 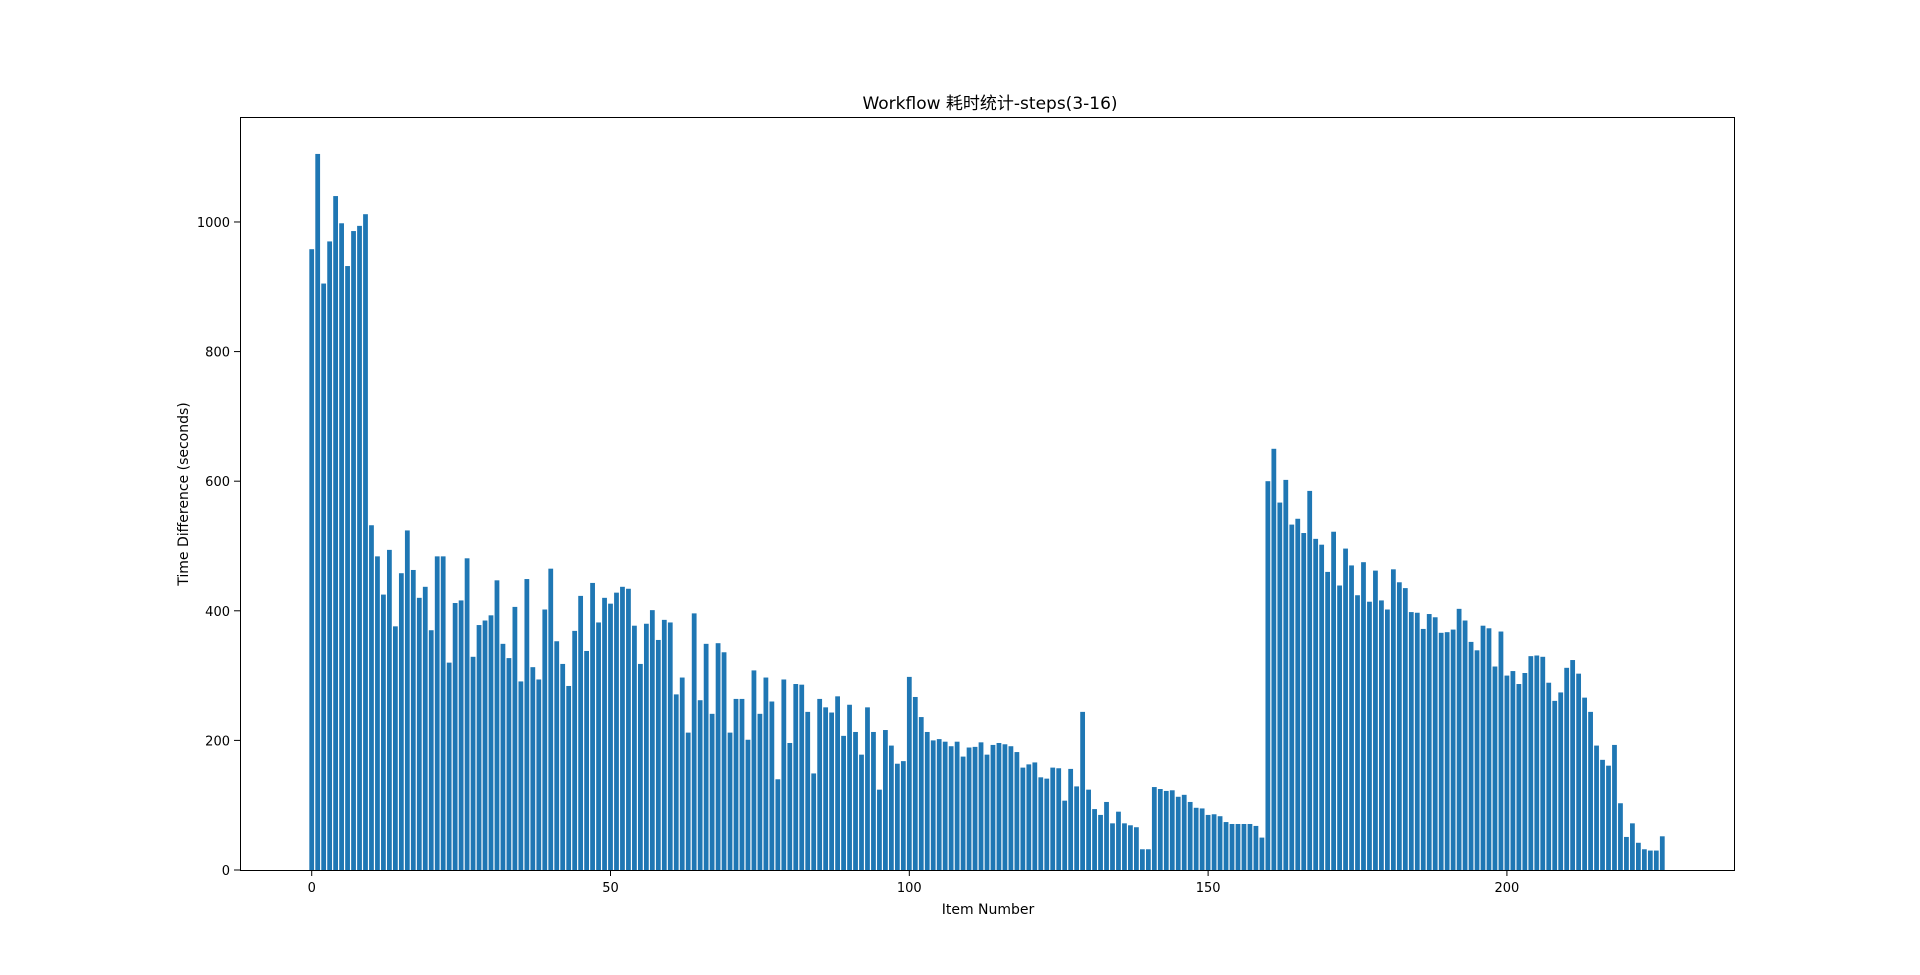 What do you see at coordinates (988, 910) in the screenshot?
I see `x-axis-label: Item Number` at bounding box center [988, 910].